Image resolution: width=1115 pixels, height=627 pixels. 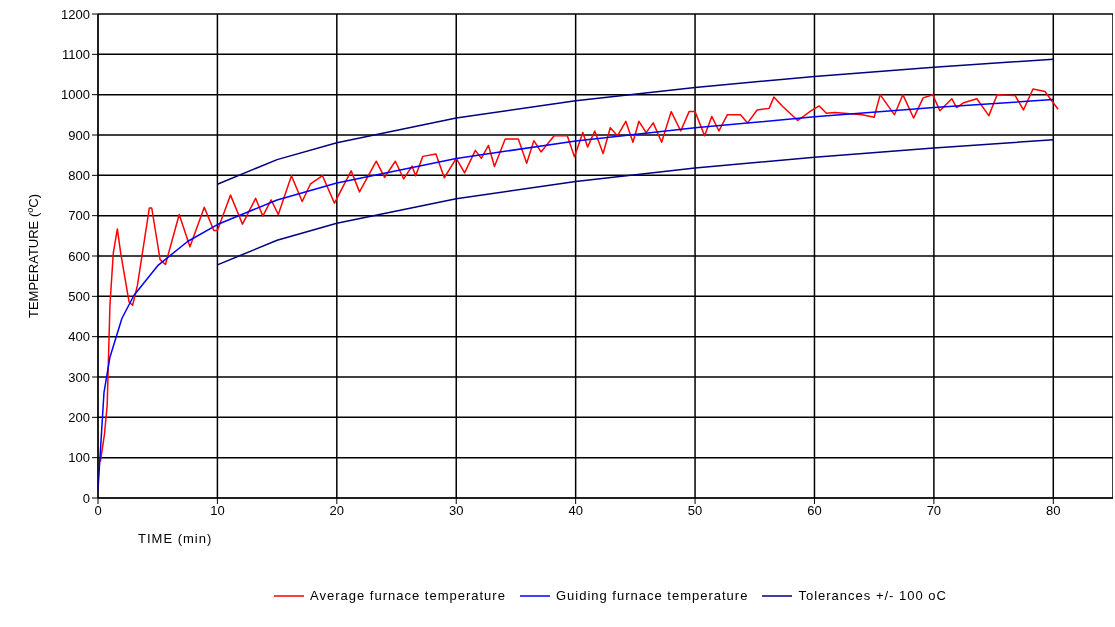 What do you see at coordinates (79, 417) in the screenshot?
I see `y-tick-label: 200` at bounding box center [79, 417].